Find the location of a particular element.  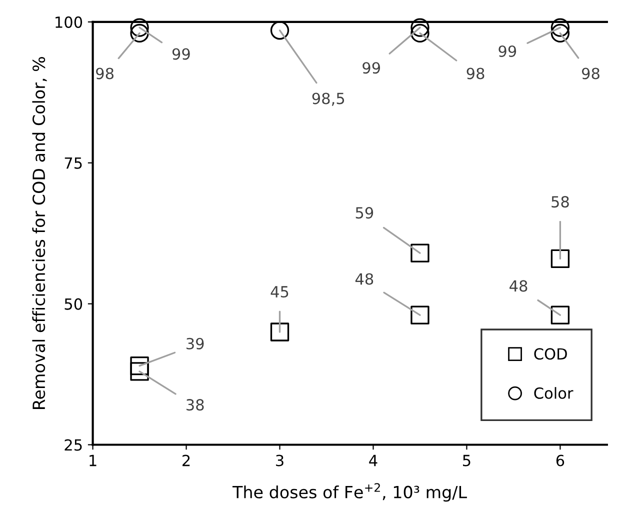

data-label: 58 is located at coordinates (560, 202).